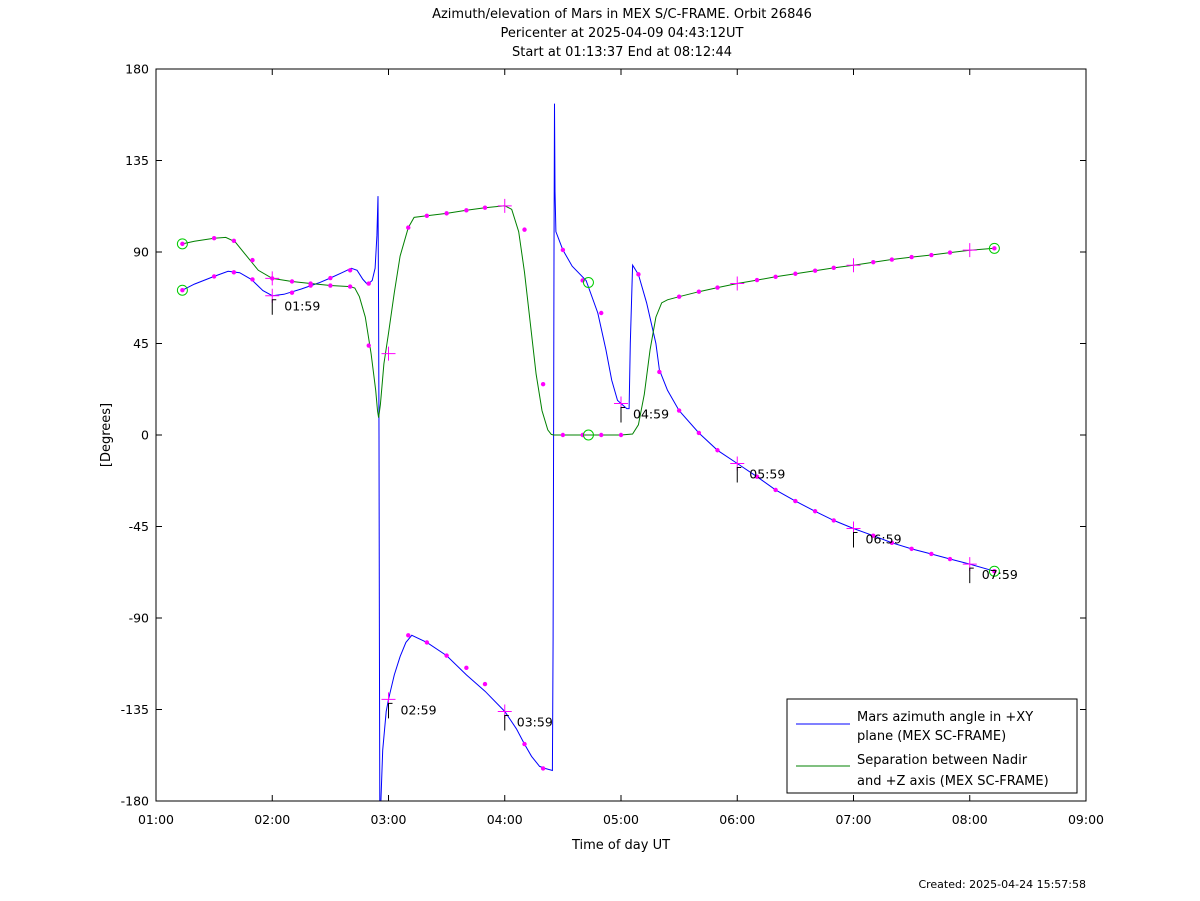 This screenshot has width=1200, height=901. What do you see at coordinates (137, 69) in the screenshot?
I see `y-tick-label: 180` at bounding box center [137, 69].